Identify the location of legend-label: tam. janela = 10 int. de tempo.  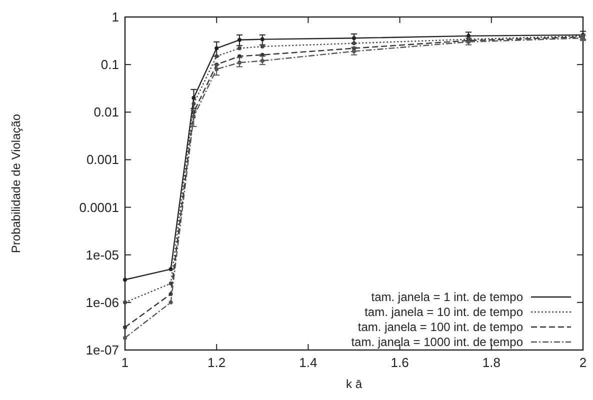
(444, 312).